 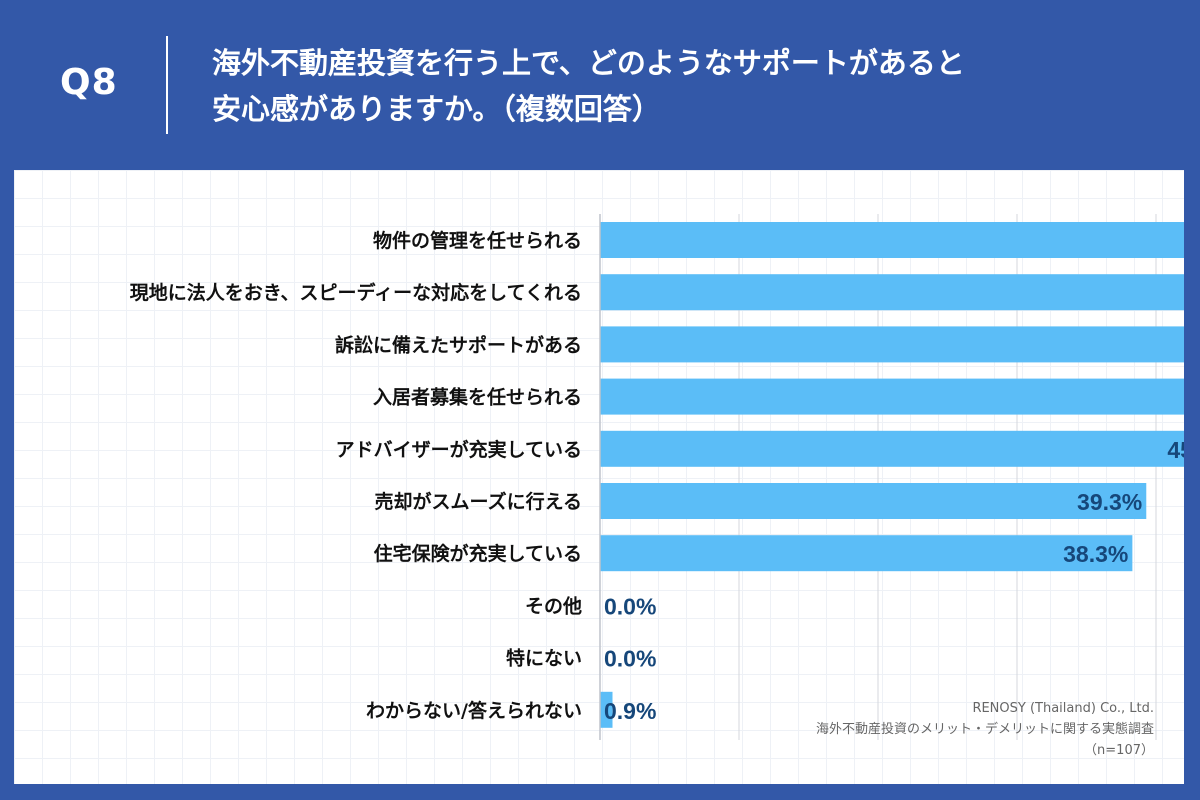 What do you see at coordinates (477, 240) in the screenshot?
I see `category-label: 物件の管理を任せられる` at bounding box center [477, 240].